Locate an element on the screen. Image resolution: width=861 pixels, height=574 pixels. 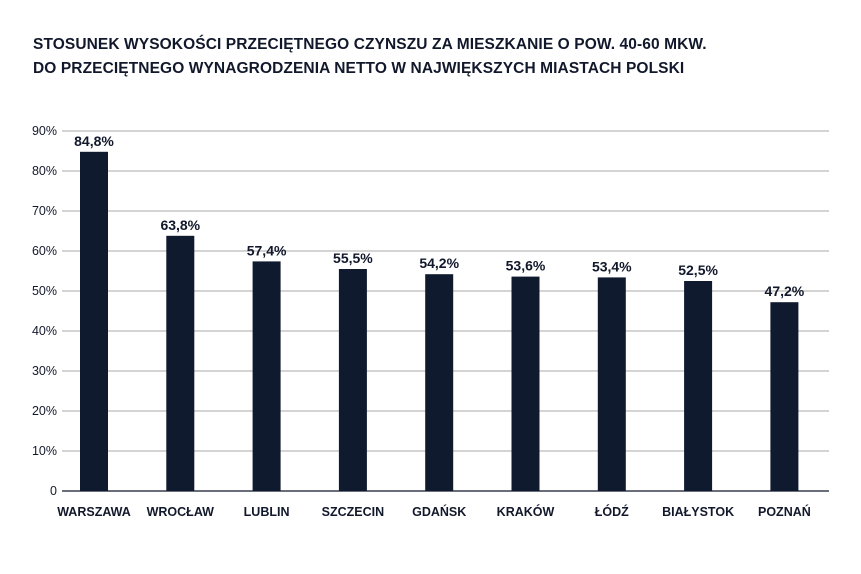
value-label: 53,6% is located at coordinates (526, 266).